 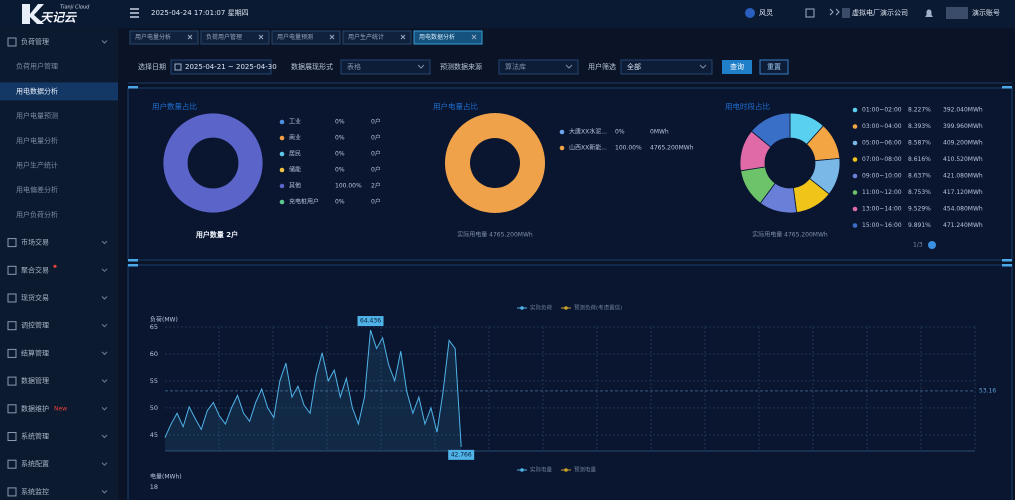 I want to click on pager-next, so click(x=932, y=245).